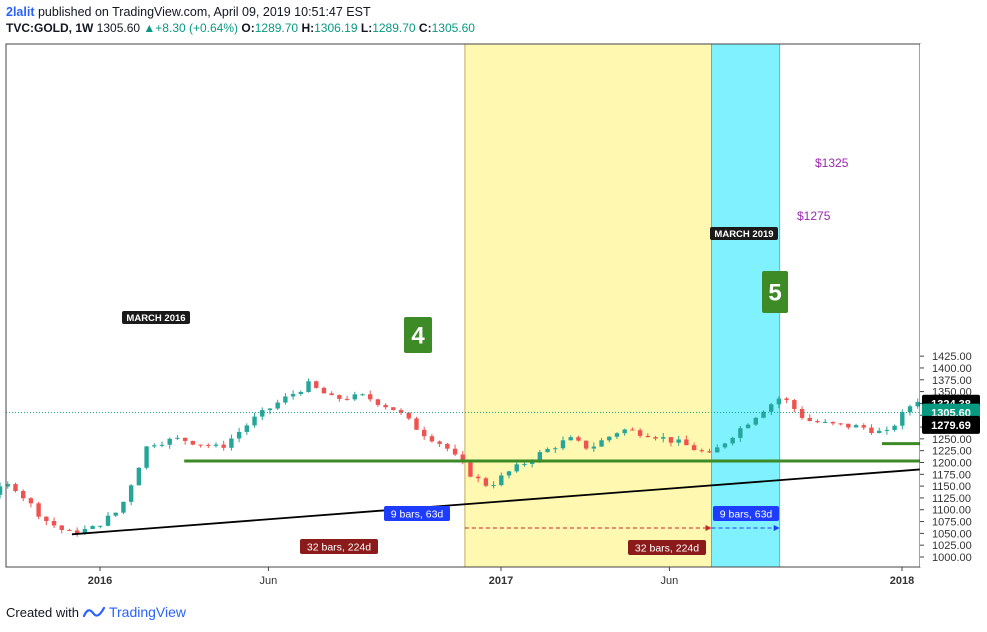 The height and width of the screenshot is (632, 987). What do you see at coordinates (20, 12) in the screenshot?
I see `author-link: 2lalit` at bounding box center [20, 12].